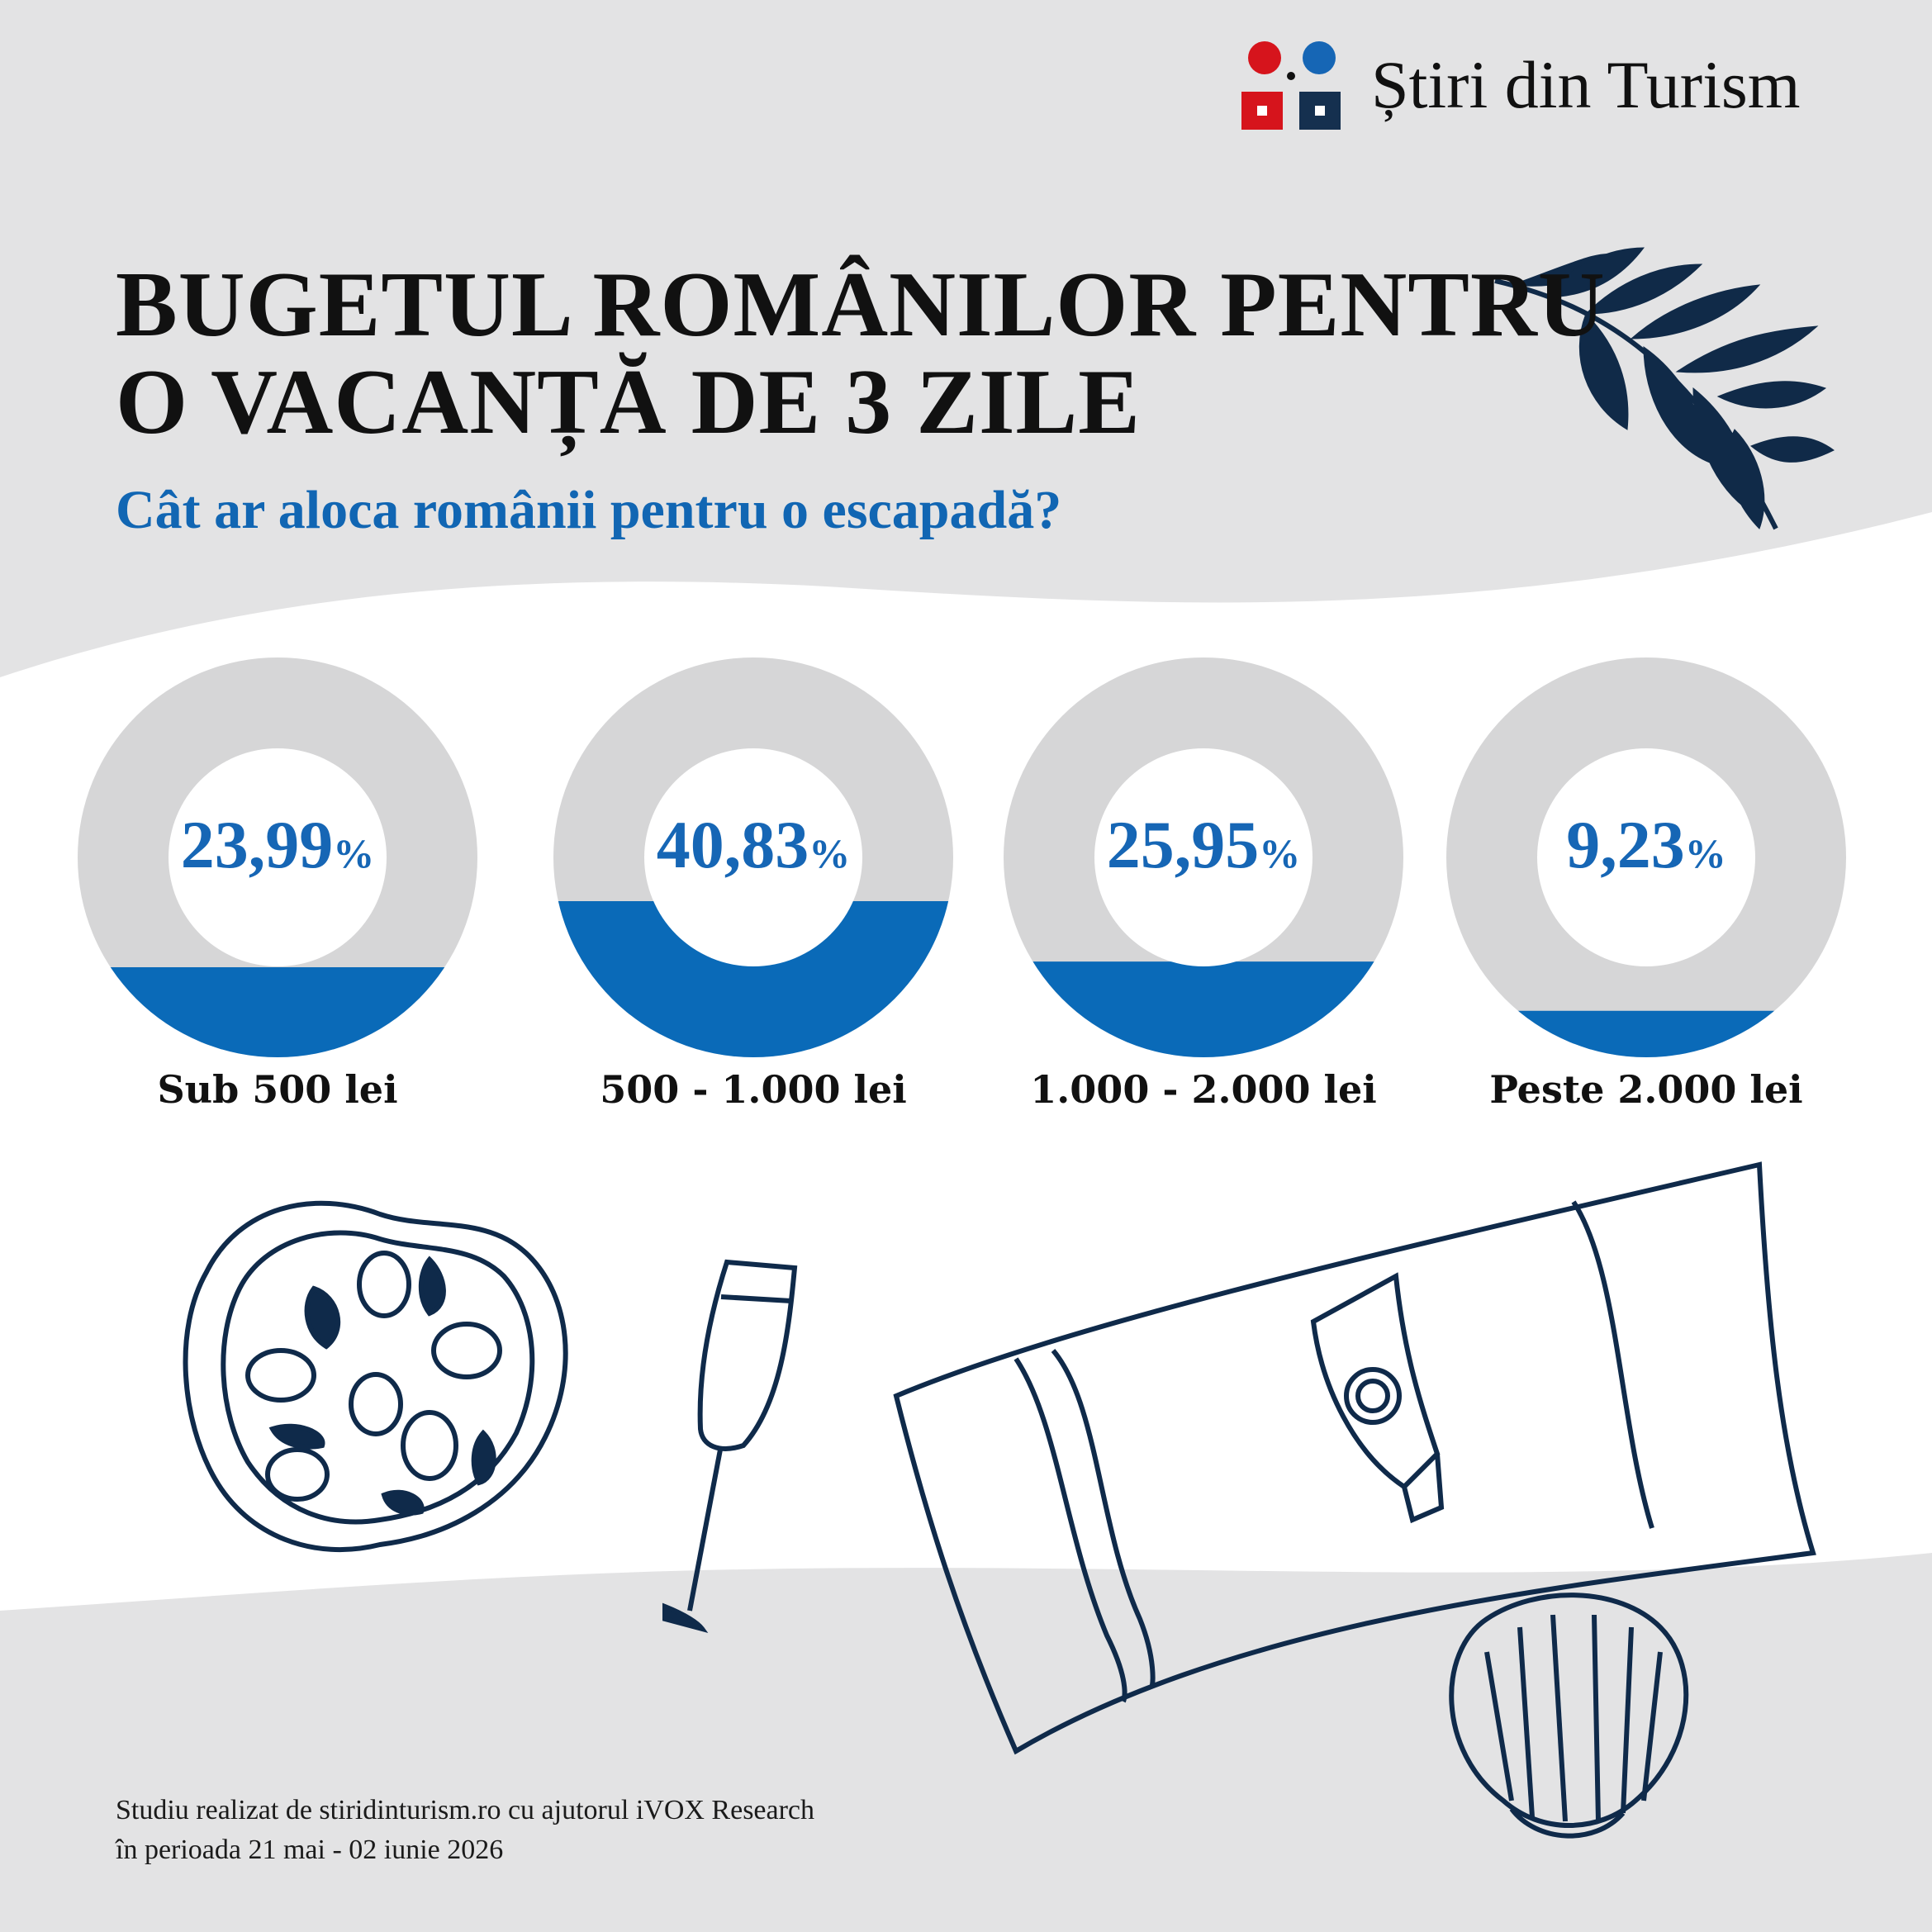 This screenshot has width=1932, height=1932. I want to click on page-subtitle: Cât ar aloca românii pentru o escapadă?, so click(589, 510).